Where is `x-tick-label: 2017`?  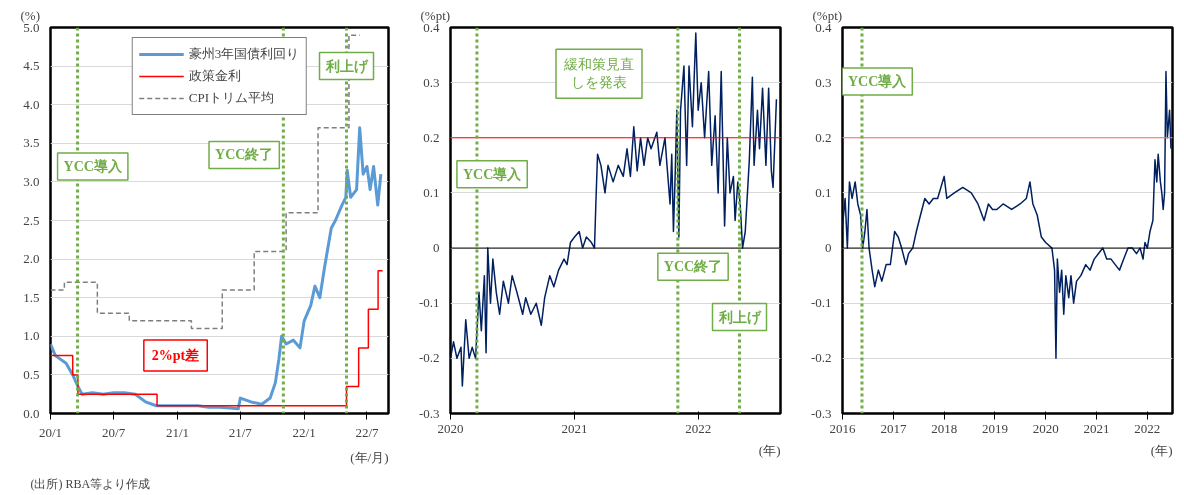
x-tick-label: 2017 is located at coordinates (893, 428).